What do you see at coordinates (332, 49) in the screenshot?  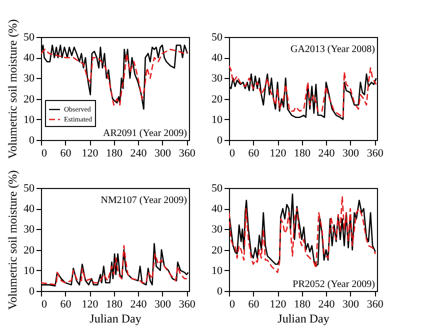 I see `annotation: GA2013 (Year 2008)` at bounding box center [332, 49].